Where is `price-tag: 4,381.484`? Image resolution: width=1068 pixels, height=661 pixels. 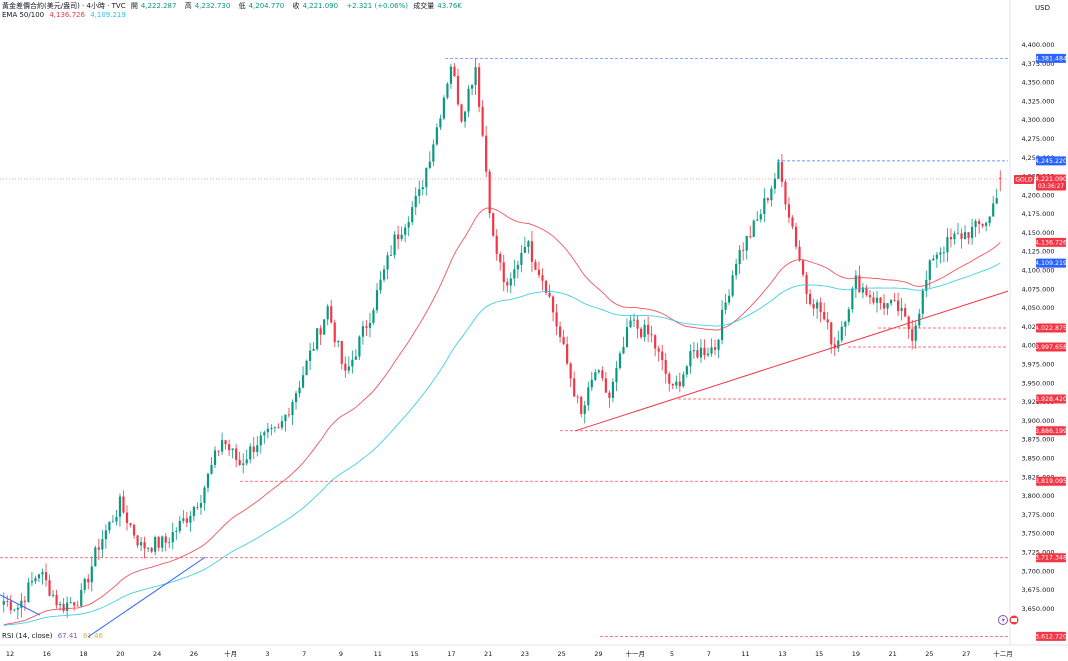 price-tag: 4,381.484 is located at coordinates (1051, 58).